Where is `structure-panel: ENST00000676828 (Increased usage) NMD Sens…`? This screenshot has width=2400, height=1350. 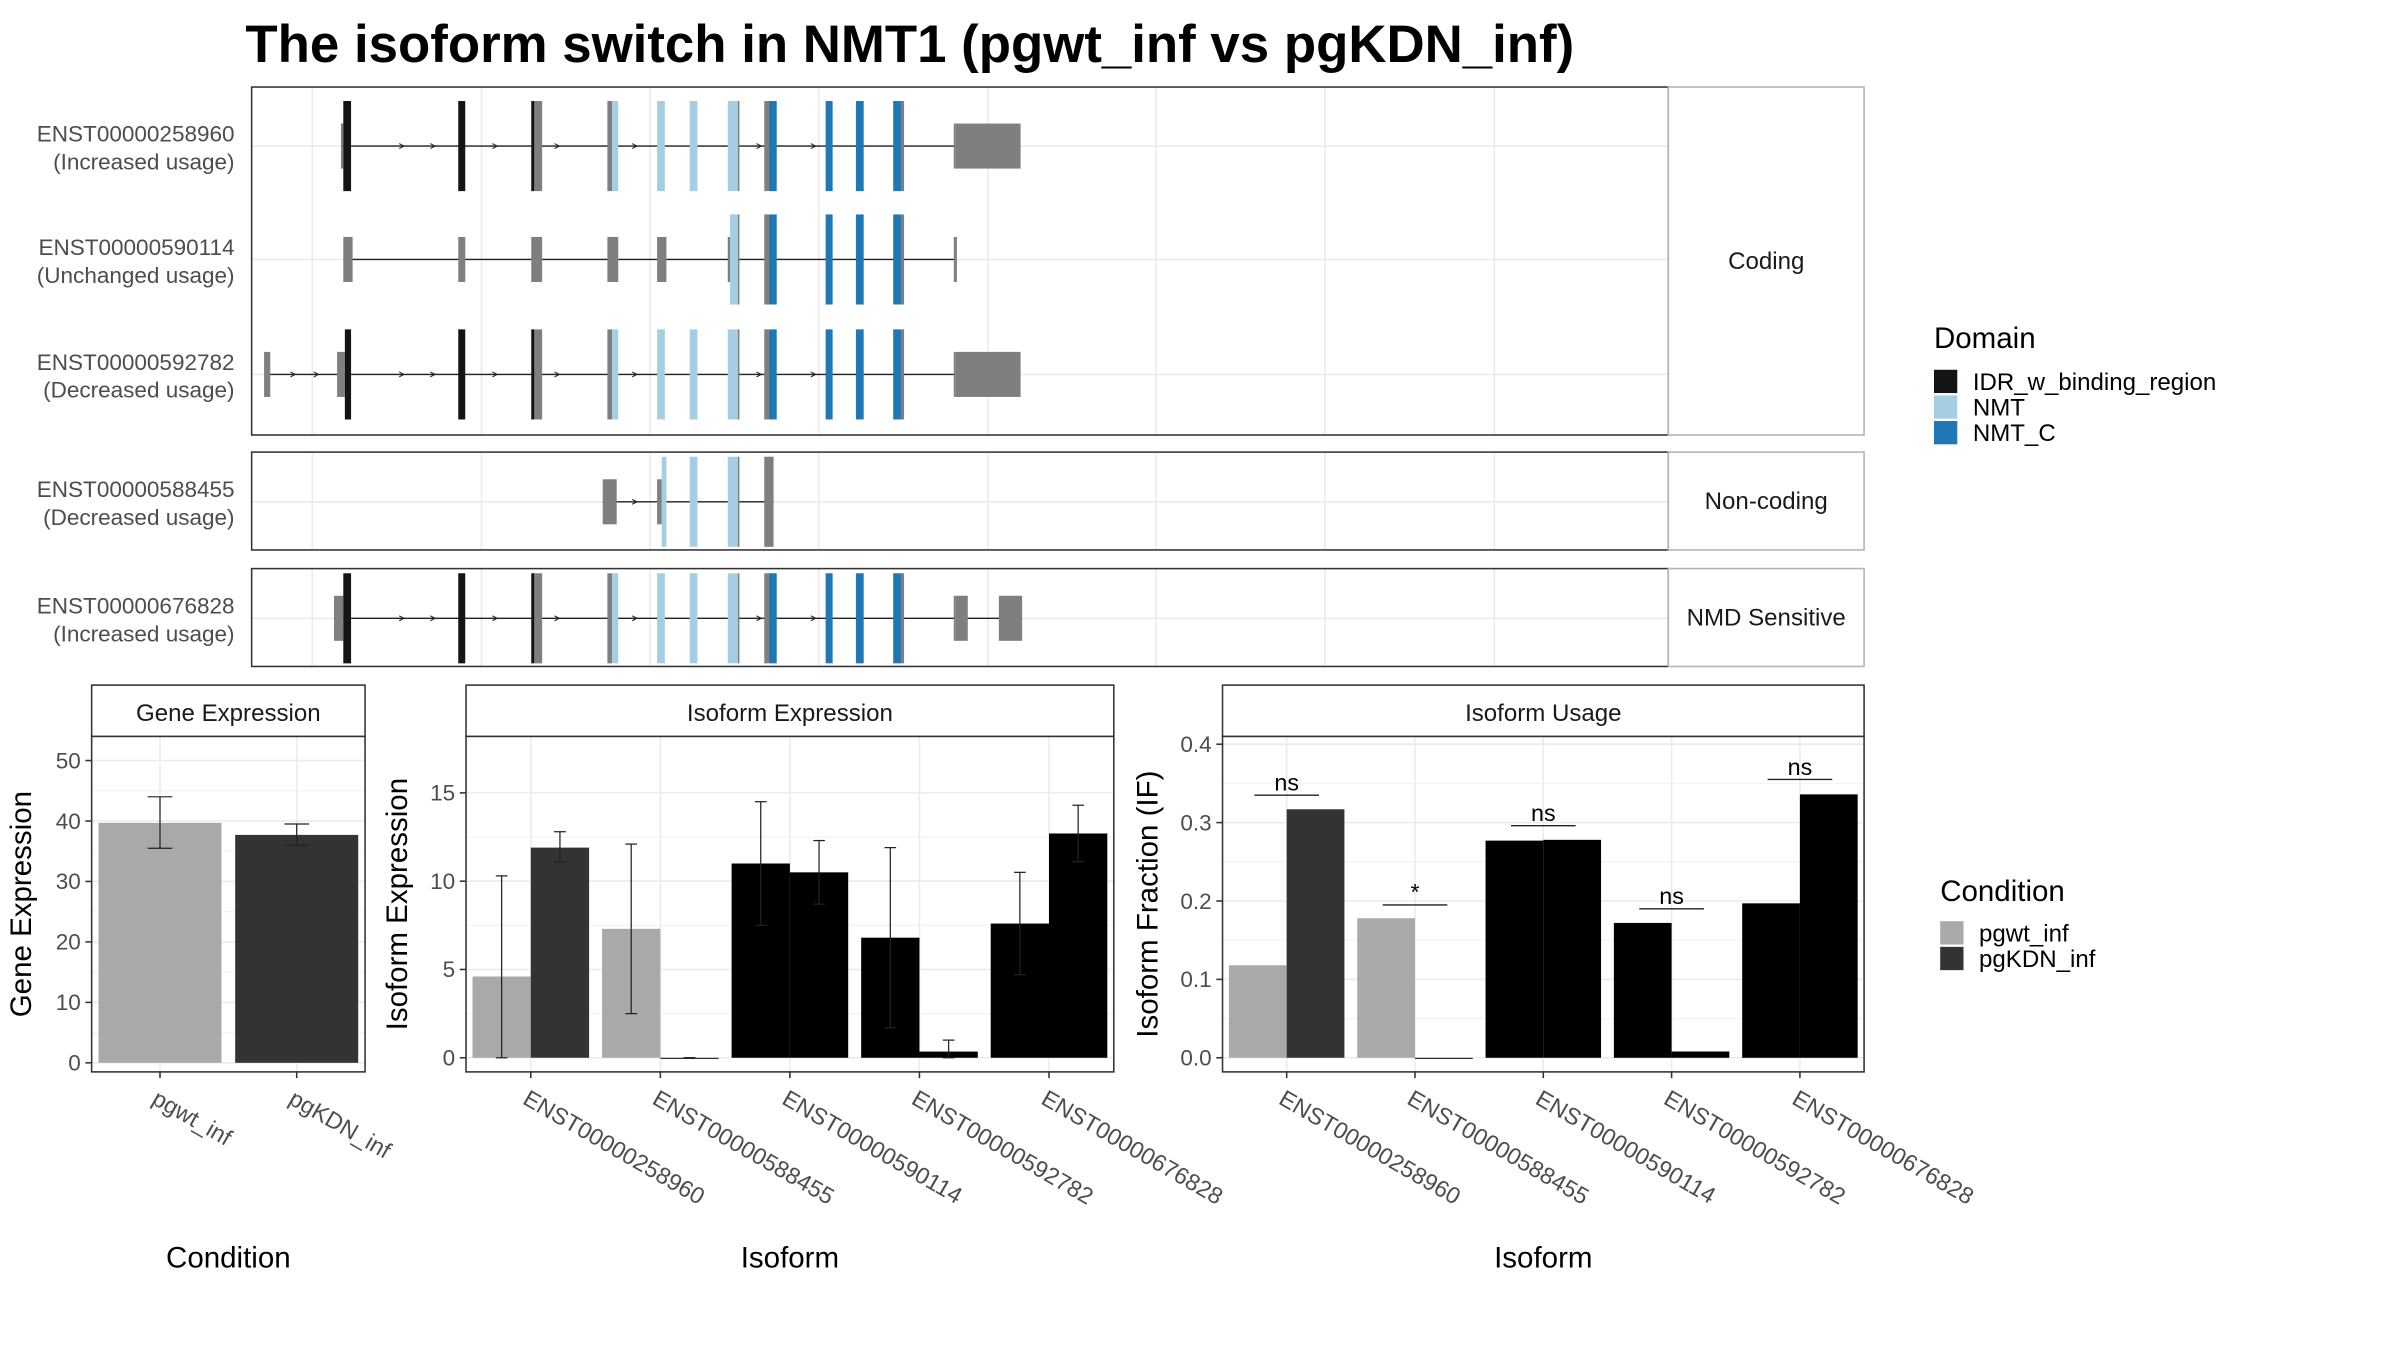
structure-panel: ENST00000676828 (Increased usage) NMD Sens… is located at coordinates (951, 617).